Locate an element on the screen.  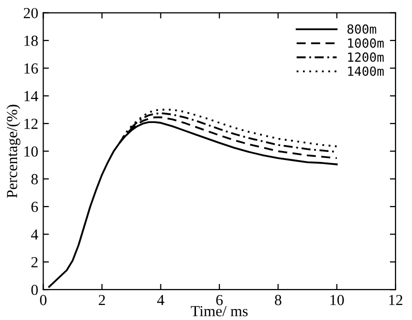
y-tick-label: 8 is located at coordinates (34, 179).